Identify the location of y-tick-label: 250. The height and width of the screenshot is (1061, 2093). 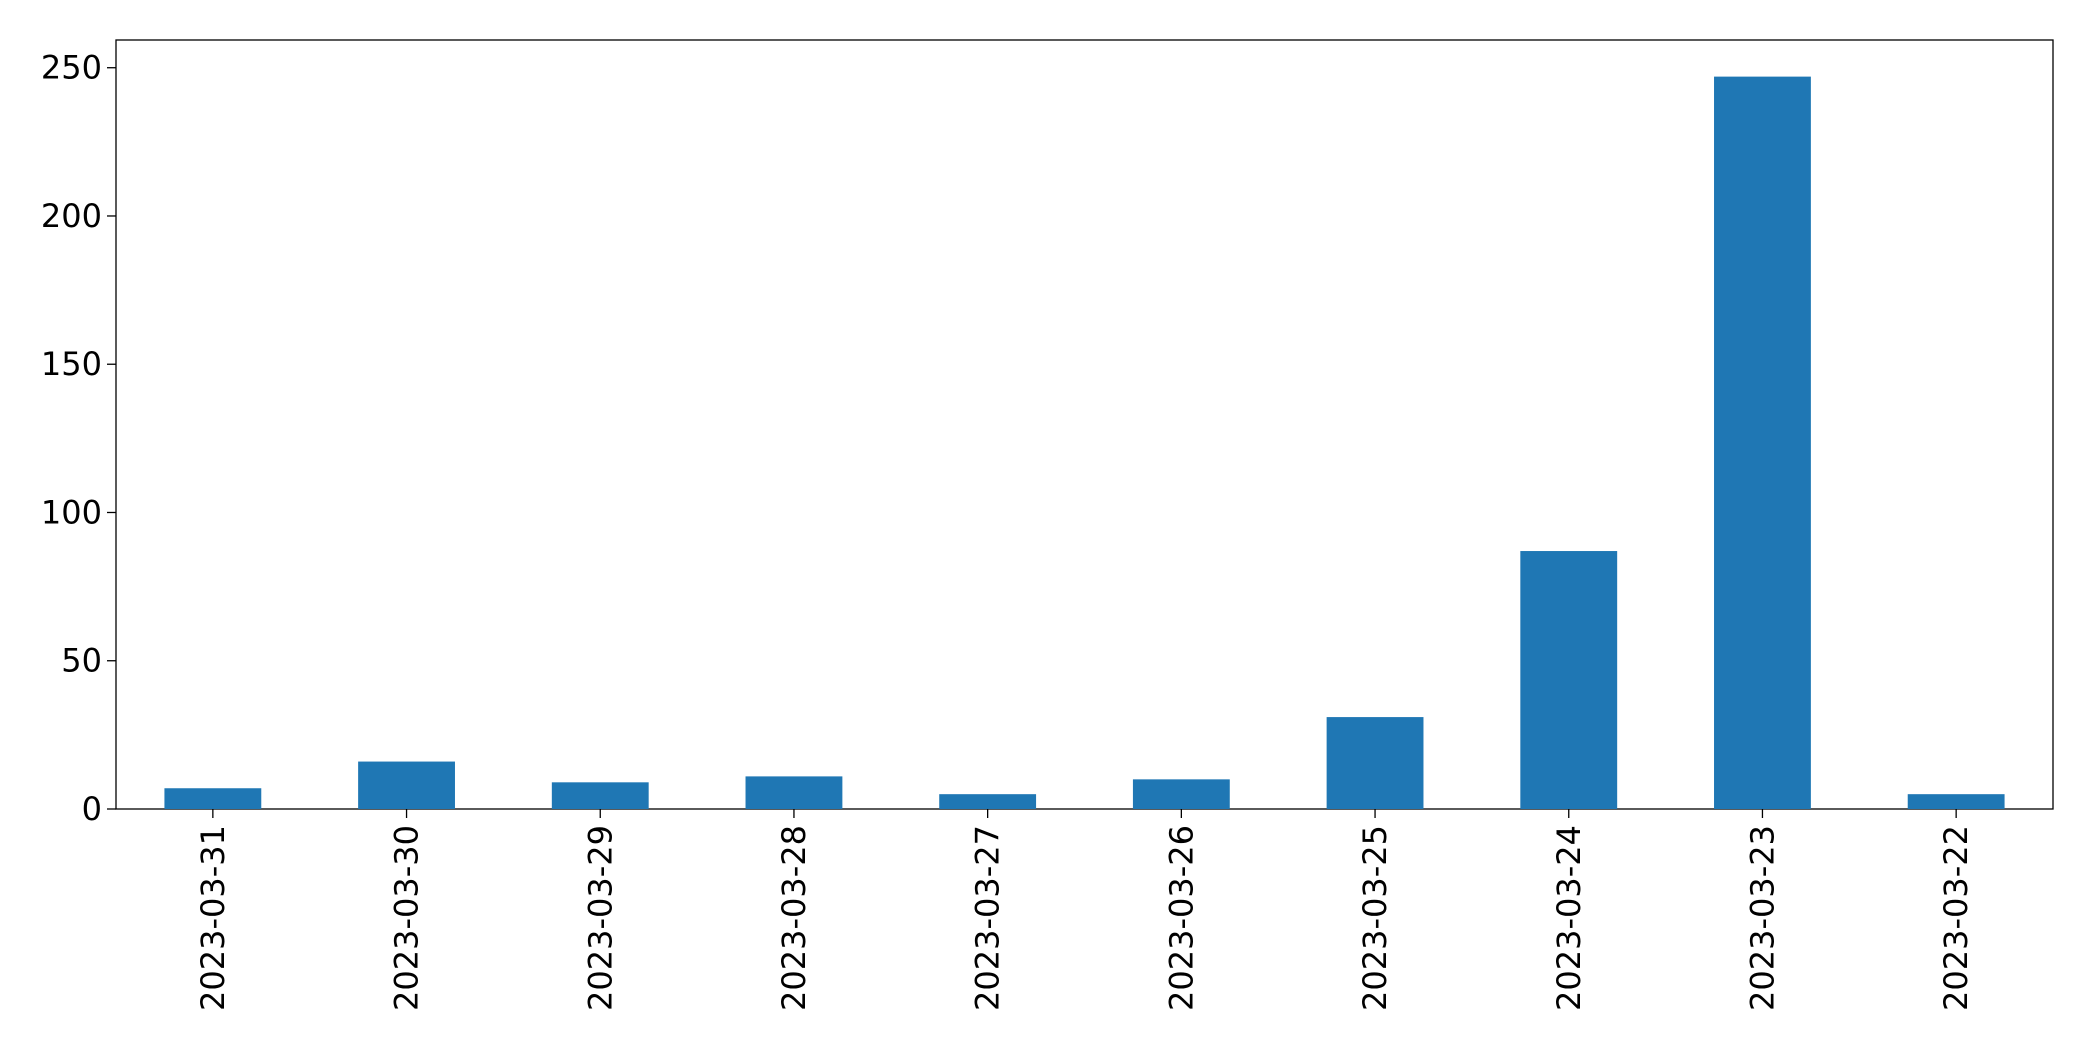
(71, 68).